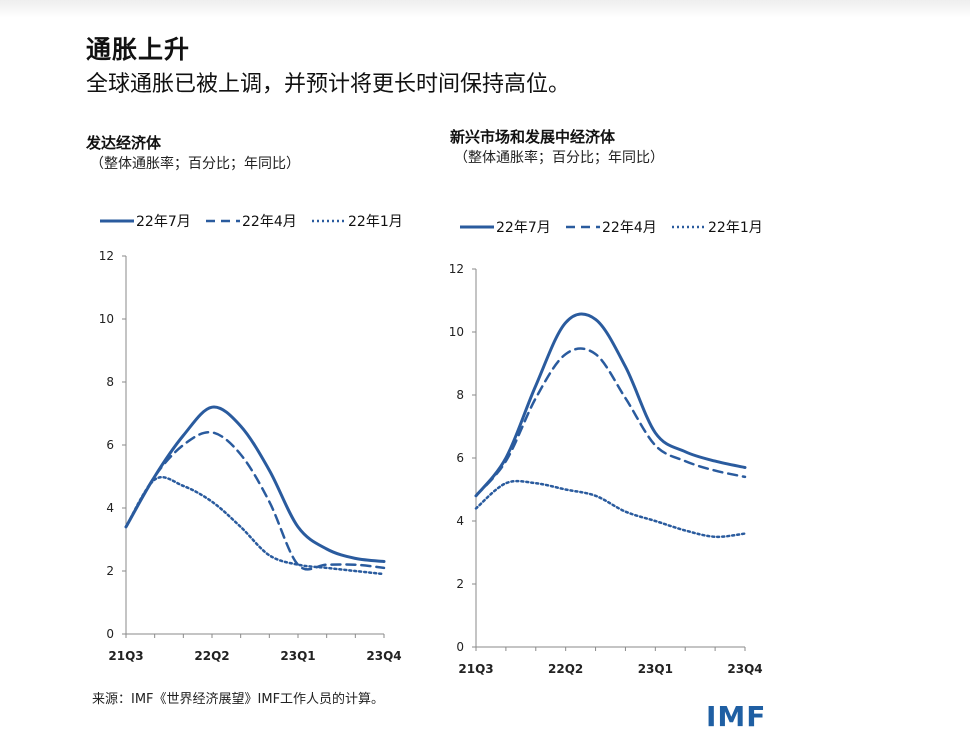 This screenshot has width=970, height=752. What do you see at coordinates (485, 9) in the screenshot?
I see `top-bar` at bounding box center [485, 9].